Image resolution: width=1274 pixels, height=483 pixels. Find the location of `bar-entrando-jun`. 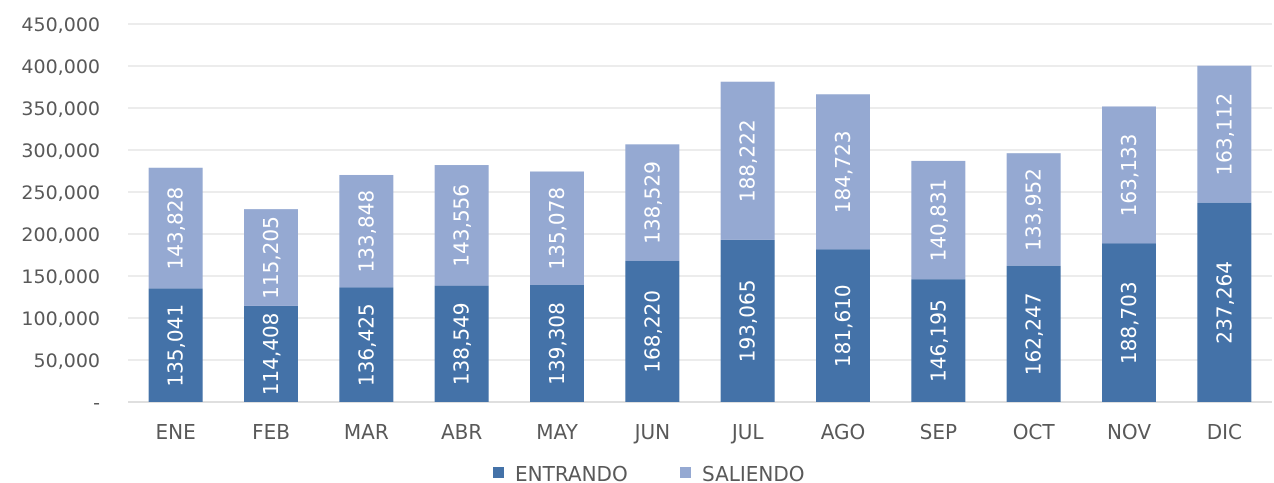

bar-entrando-jun is located at coordinates (652, 331).